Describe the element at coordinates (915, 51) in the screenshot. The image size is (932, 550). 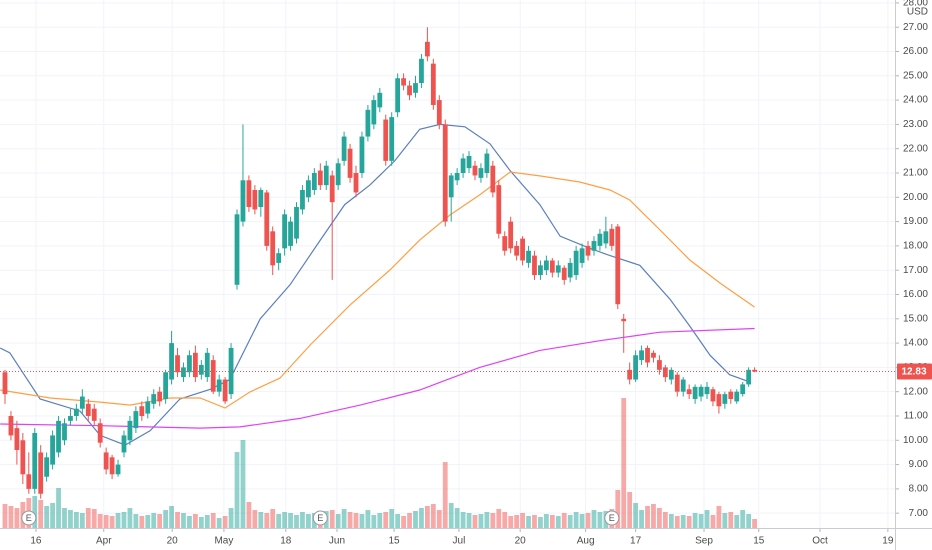
I see `y-tick-label: 26.00` at that location.